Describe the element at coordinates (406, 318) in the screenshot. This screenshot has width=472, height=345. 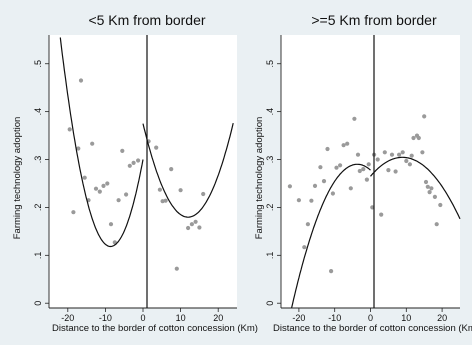
I see `x-tick-label: 10` at that location.